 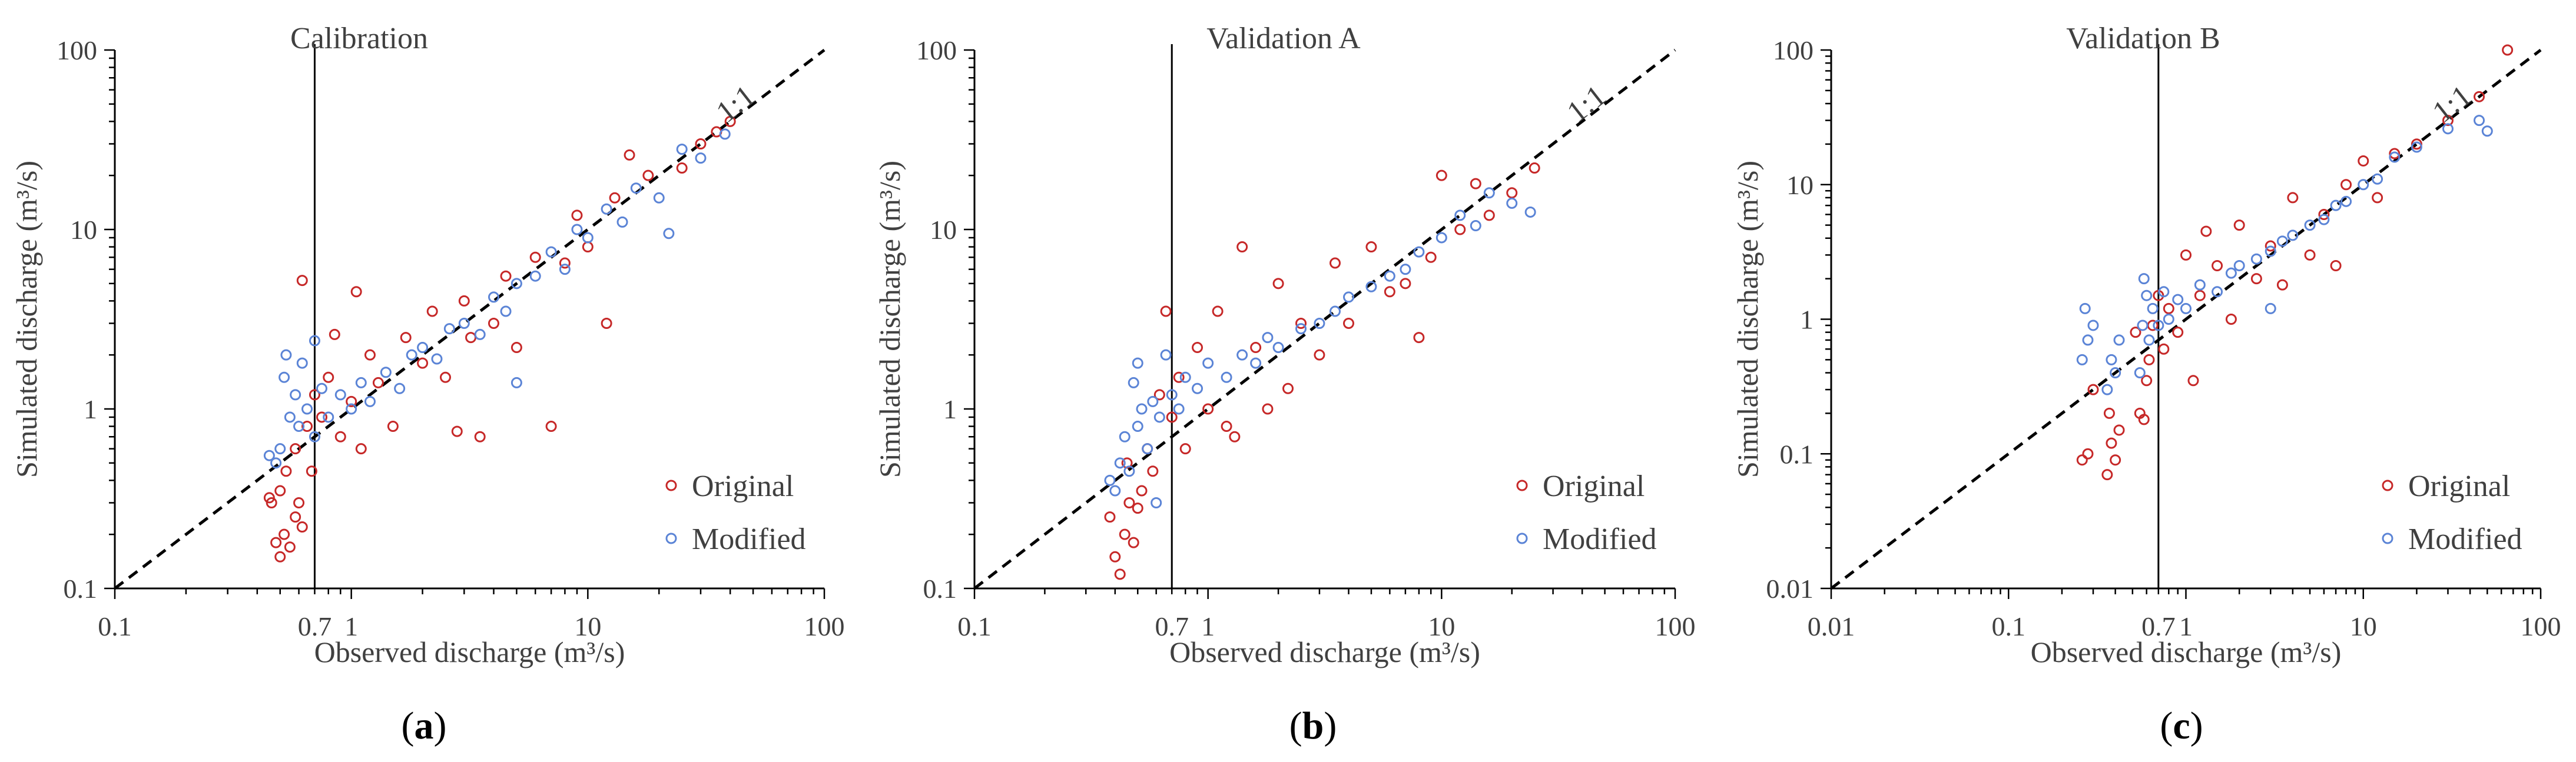 I want to click on x-tick-label: 1, so click(x=2186, y=626).